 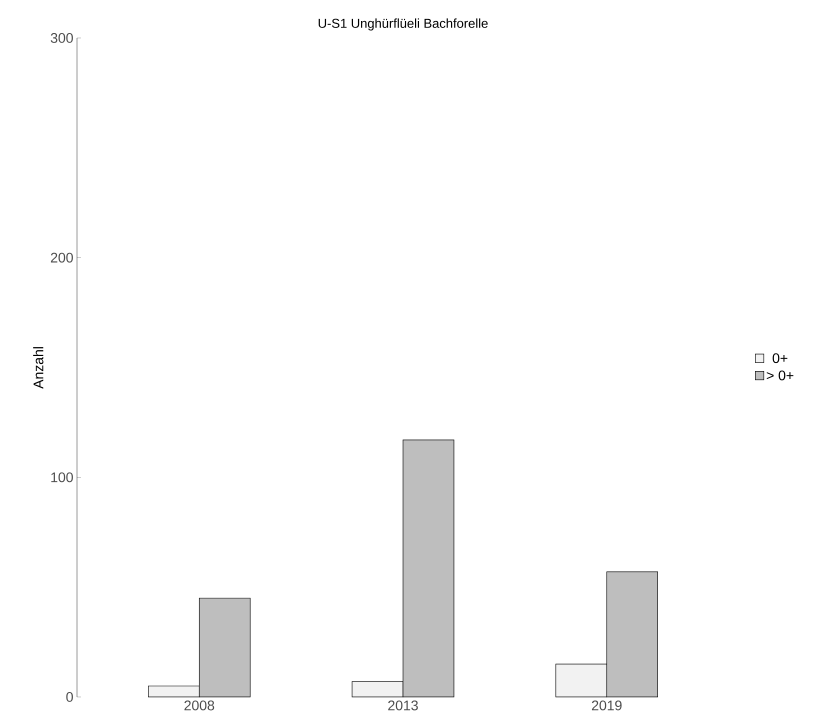 I want to click on x-tick-label: 2008, so click(x=199, y=705).